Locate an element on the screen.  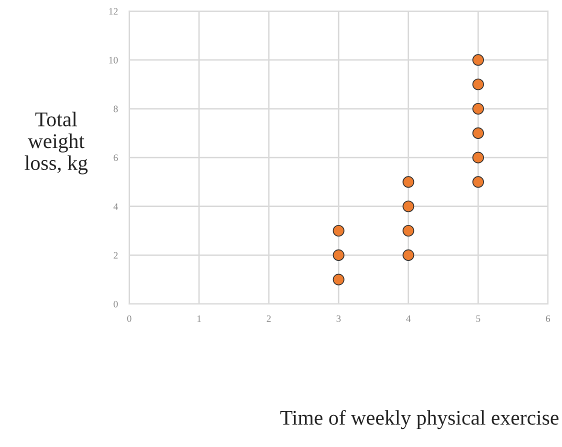
y-tick-label: 10 is located at coordinates (113, 60).